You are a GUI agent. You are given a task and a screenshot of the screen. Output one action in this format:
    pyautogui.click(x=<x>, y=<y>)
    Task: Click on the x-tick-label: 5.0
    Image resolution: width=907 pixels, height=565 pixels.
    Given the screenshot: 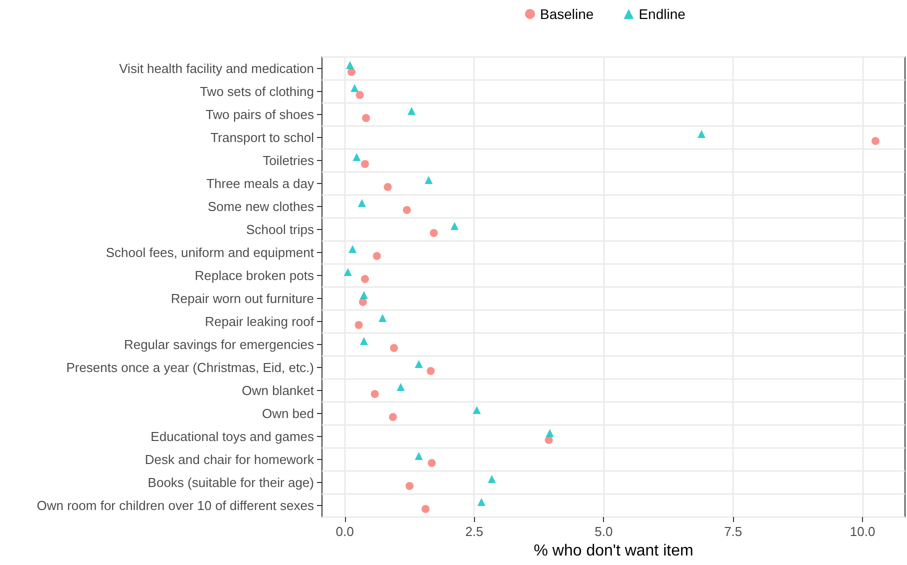 What is the action you would take?
    pyautogui.click(x=603, y=531)
    